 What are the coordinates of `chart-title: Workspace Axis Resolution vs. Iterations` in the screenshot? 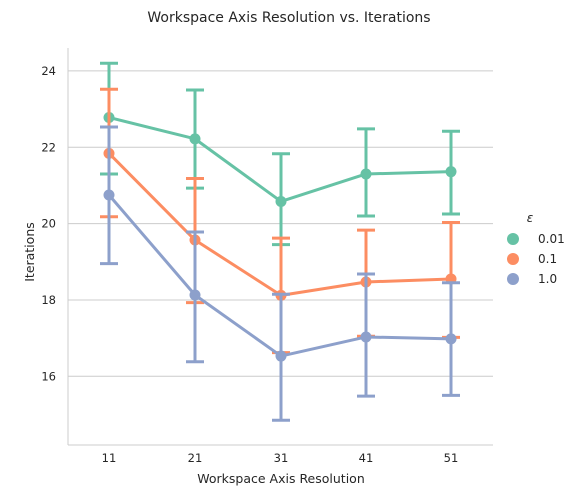 It's located at (288, 18).